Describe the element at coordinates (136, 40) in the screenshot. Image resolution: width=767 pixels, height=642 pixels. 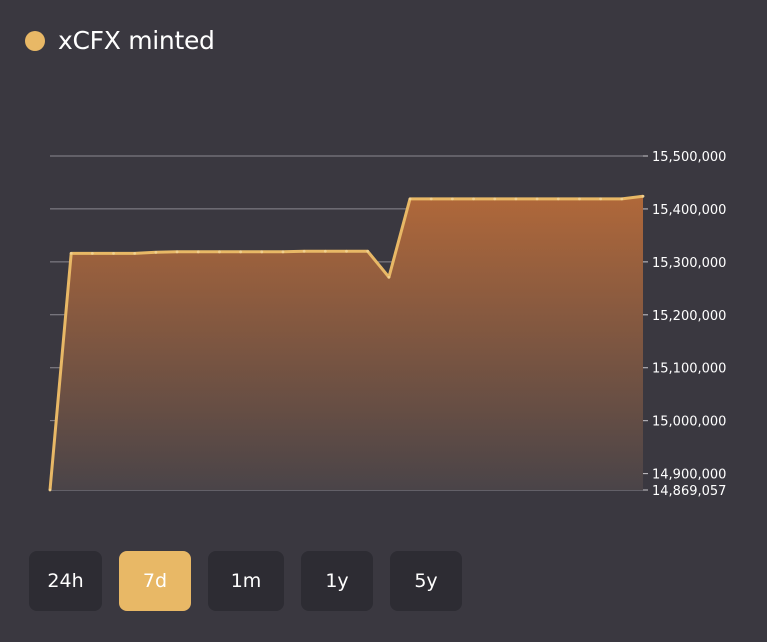
I see `legend-label: xCFX minted` at that location.